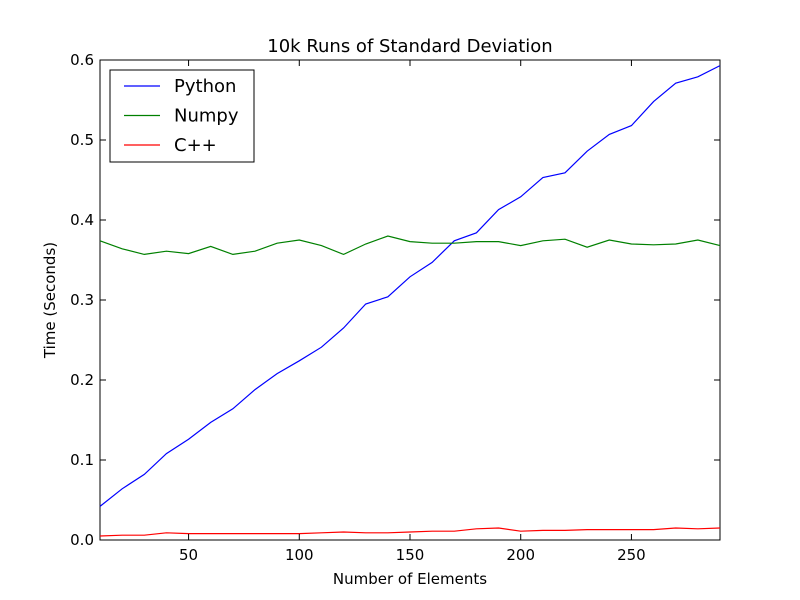 The image size is (800, 600). Describe the element at coordinates (82, 140) in the screenshot. I see `y-tick-label: 0.5` at that location.